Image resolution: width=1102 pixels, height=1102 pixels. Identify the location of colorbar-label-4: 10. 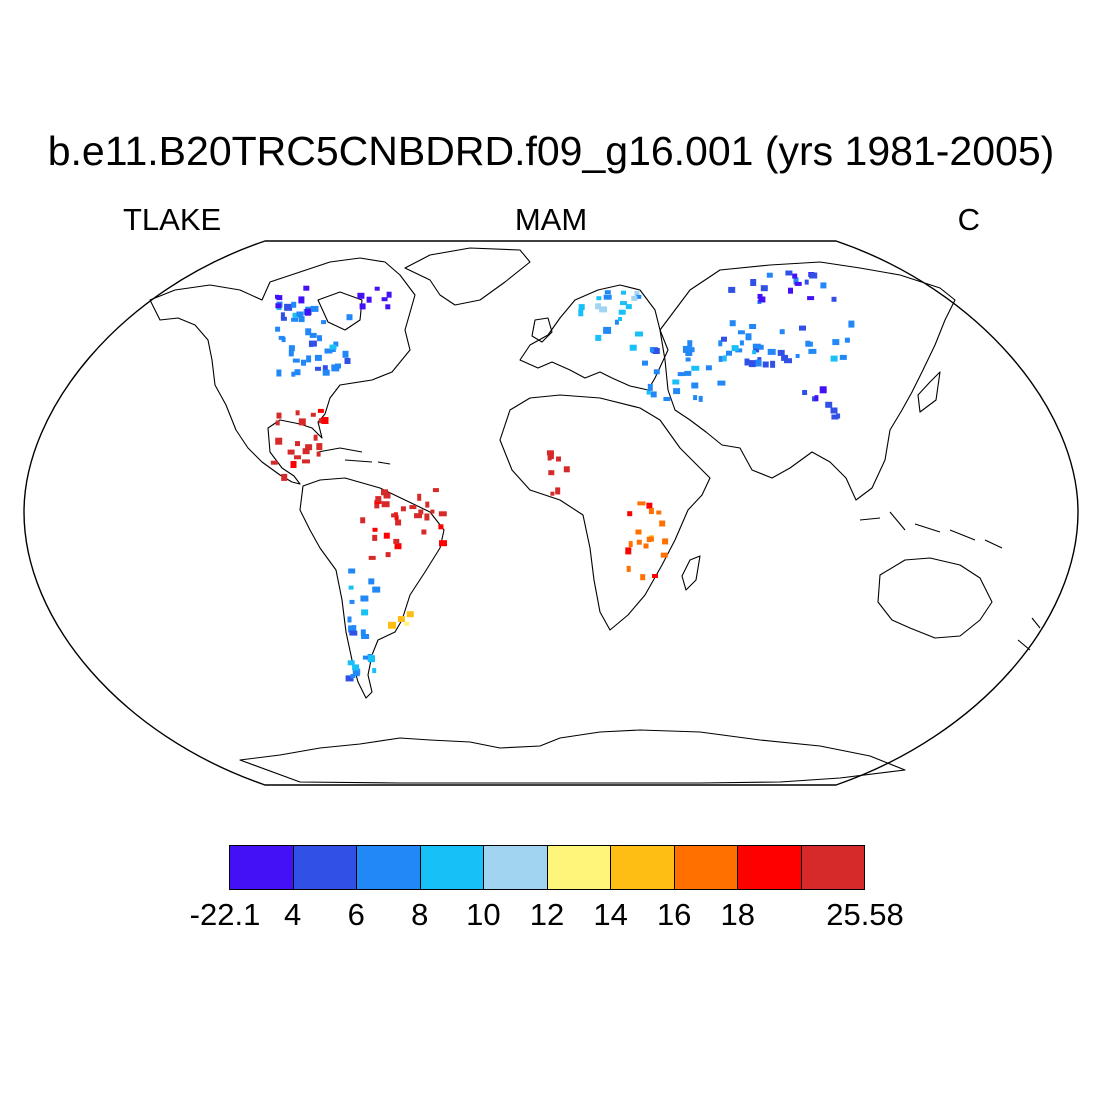
(483, 914).